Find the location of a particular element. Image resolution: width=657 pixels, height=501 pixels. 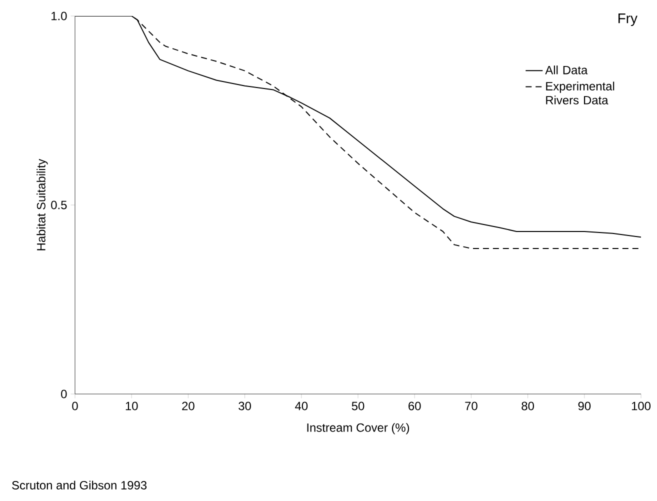

x-tick-label: 40 is located at coordinates (301, 406).